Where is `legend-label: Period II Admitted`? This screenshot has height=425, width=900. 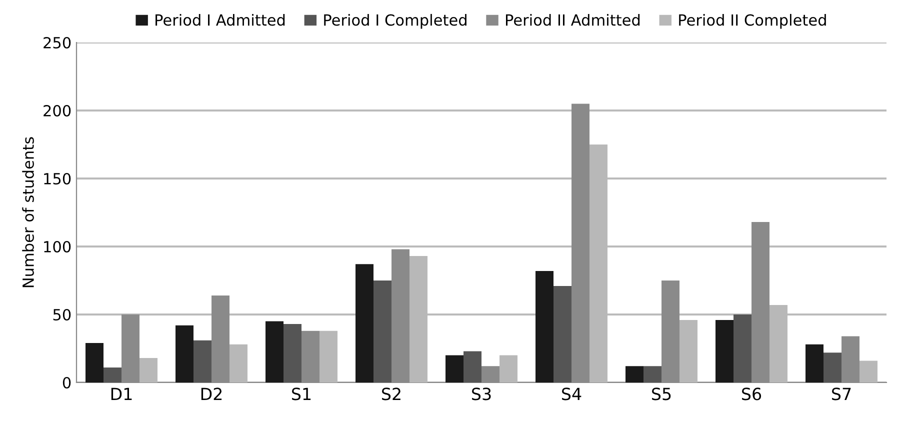 legend-label: Period II Admitted is located at coordinates (573, 20).